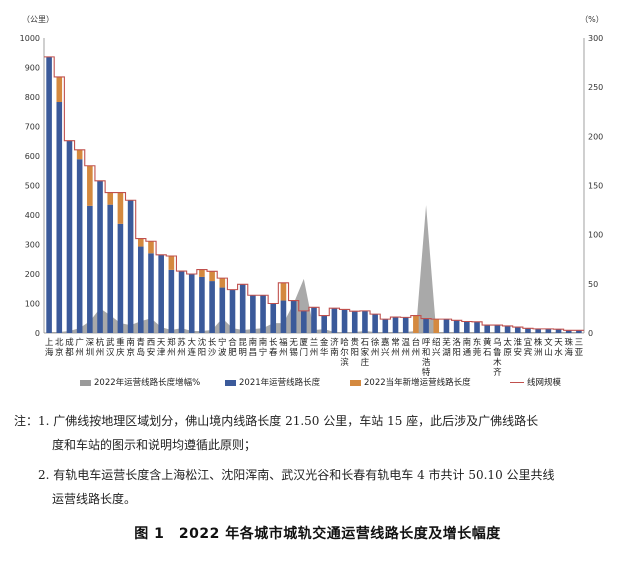 The height and width of the screenshot is (562, 635). I want to click on left-tick-label: 400, so click(32, 215).